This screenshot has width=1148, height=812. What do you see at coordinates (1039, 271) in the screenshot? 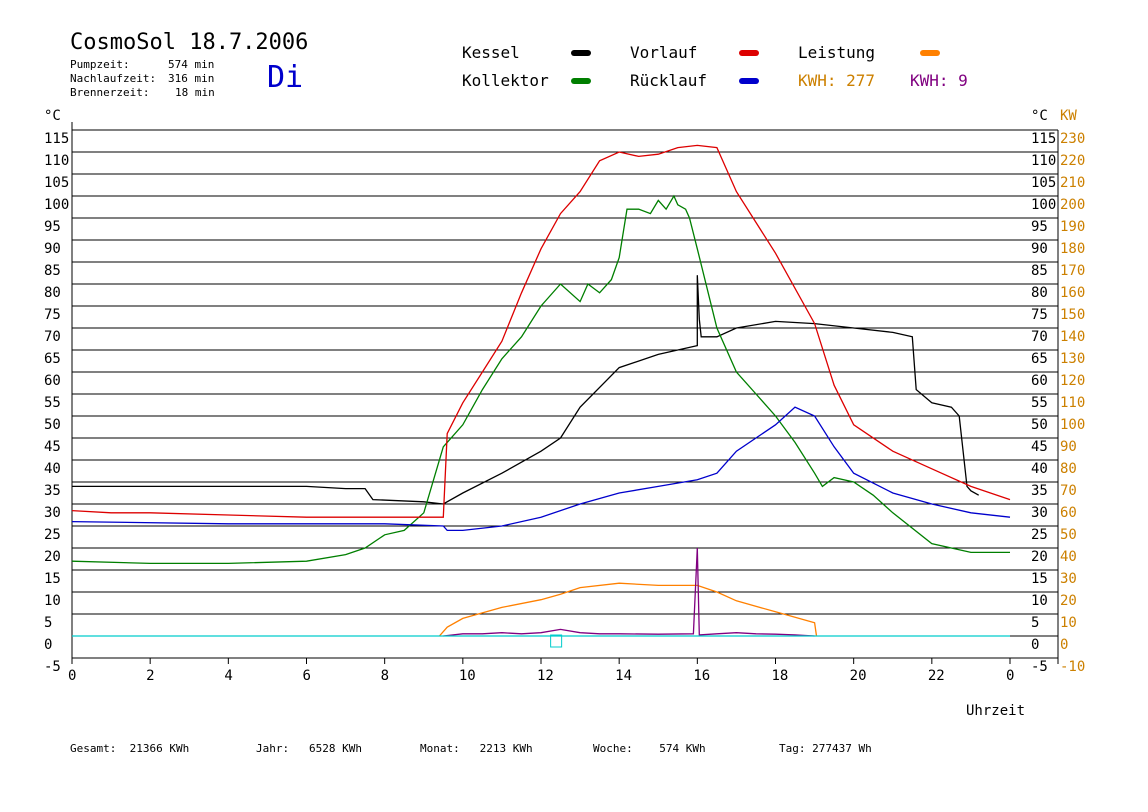
I see `y-tick-right-85: 85` at bounding box center [1039, 271].